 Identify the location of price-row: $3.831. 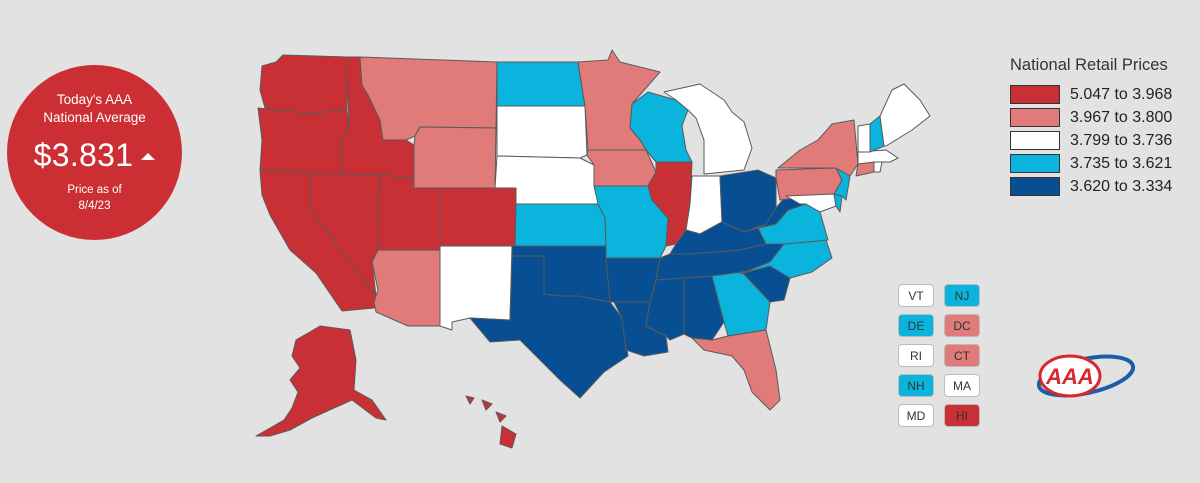
(94, 155).